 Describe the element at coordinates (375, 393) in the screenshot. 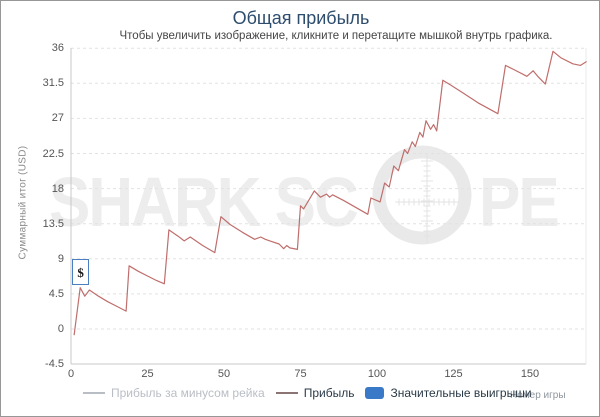

I see `legend-square-icon` at that location.